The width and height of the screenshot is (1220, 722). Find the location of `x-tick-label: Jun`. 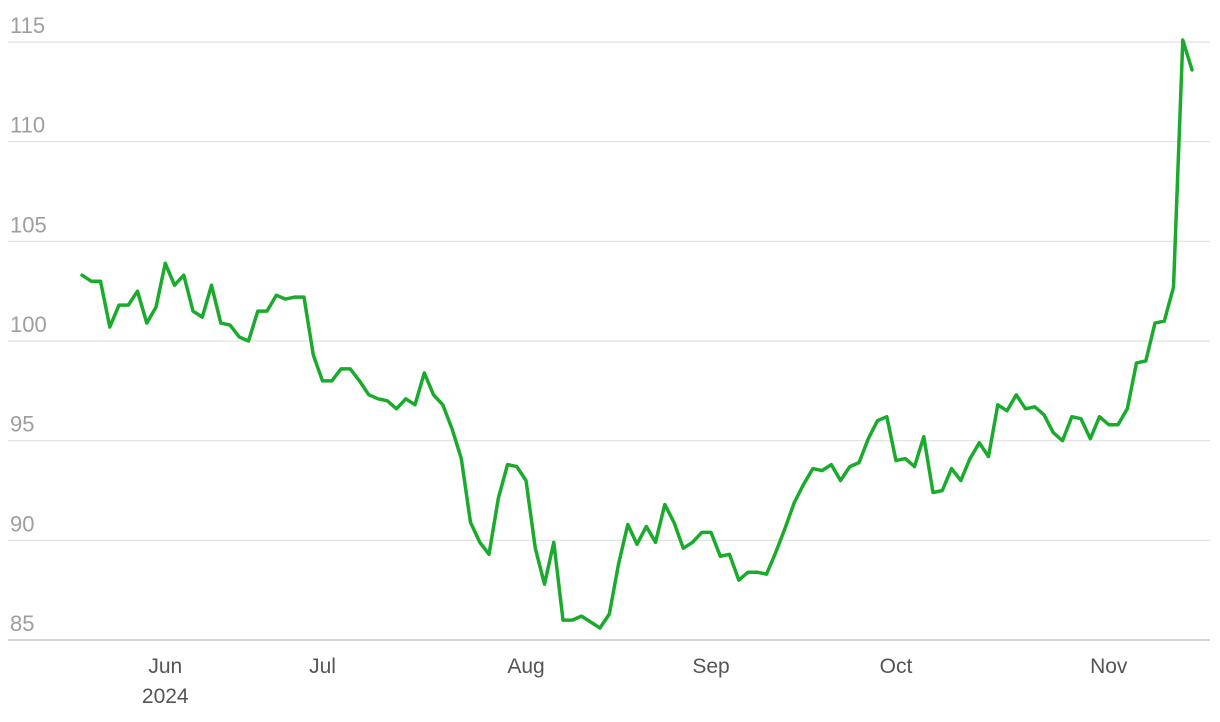

x-tick-label: Jun is located at coordinates (165, 666).